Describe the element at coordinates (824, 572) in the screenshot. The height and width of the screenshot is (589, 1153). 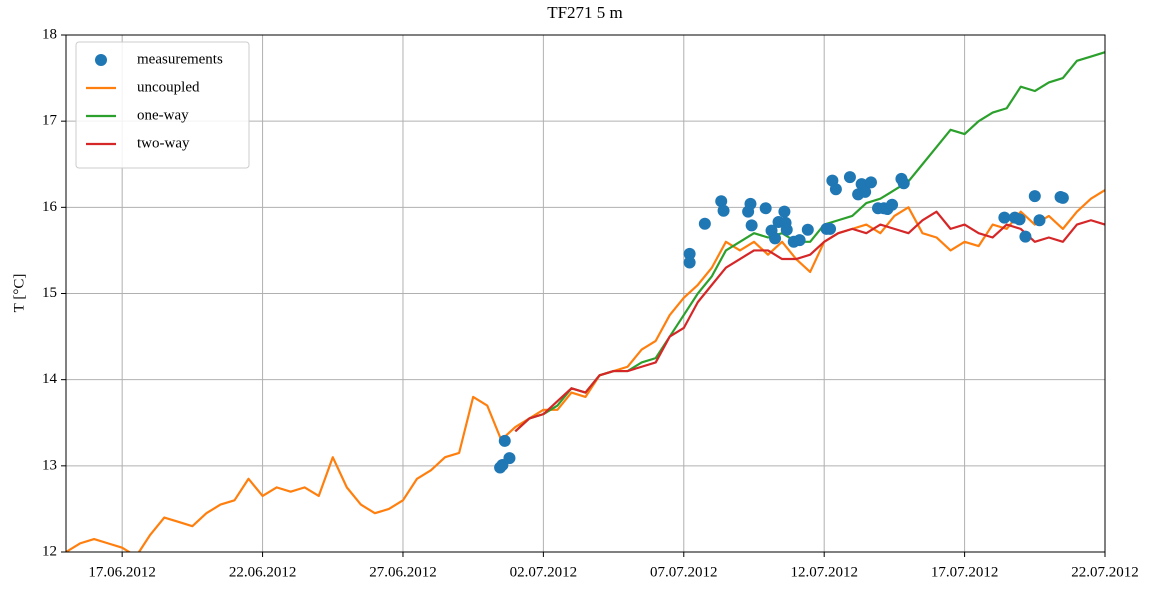
I see `x-tick-label: 12.07.2012` at that location.